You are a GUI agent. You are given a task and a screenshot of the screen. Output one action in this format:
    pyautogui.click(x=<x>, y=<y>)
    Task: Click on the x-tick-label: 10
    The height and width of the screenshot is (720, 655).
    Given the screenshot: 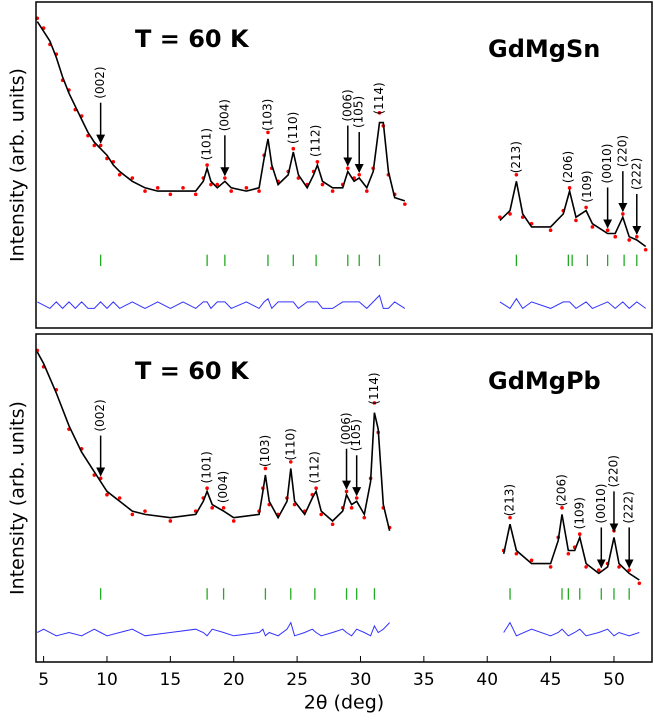 What is the action you would take?
    pyautogui.click(x=107, y=680)
    